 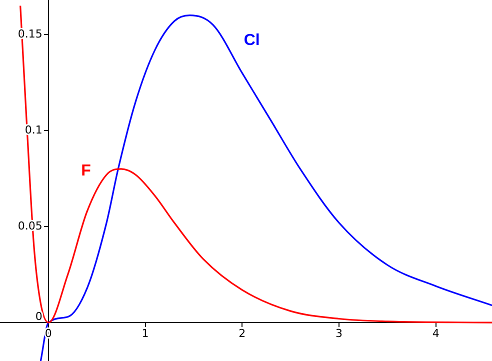 What do you see at coordinates (38, 316) in the screenshot?
I see `y-tick-label: 0` at bounding box center [38, 316].